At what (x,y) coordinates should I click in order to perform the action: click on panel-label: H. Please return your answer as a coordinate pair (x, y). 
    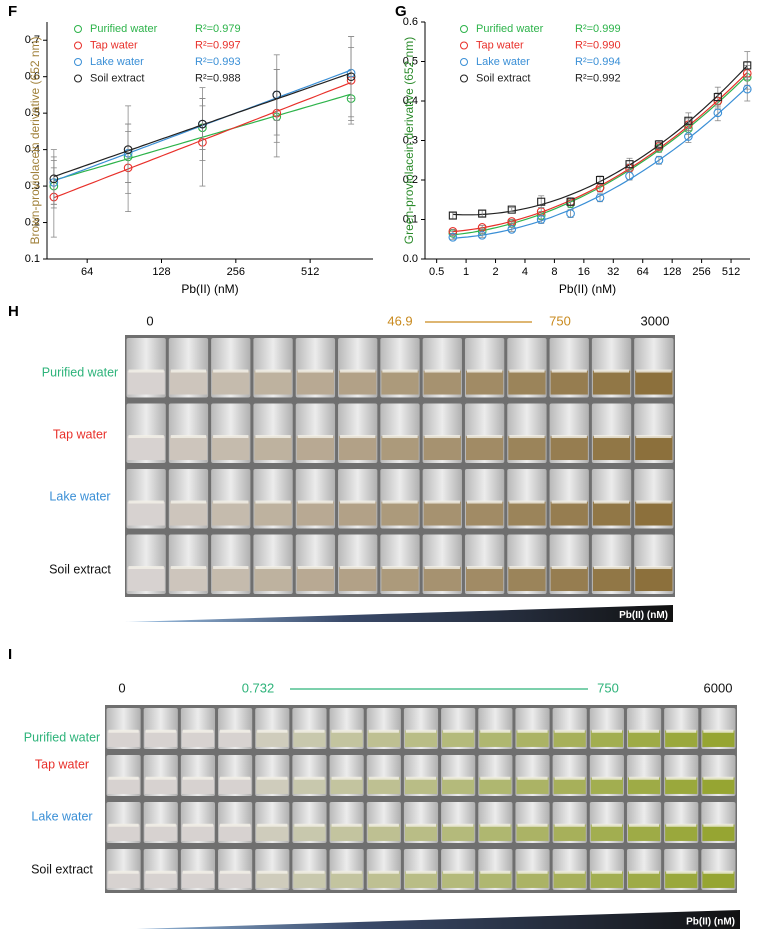
    Looking at the image, I should click on (13, 311).